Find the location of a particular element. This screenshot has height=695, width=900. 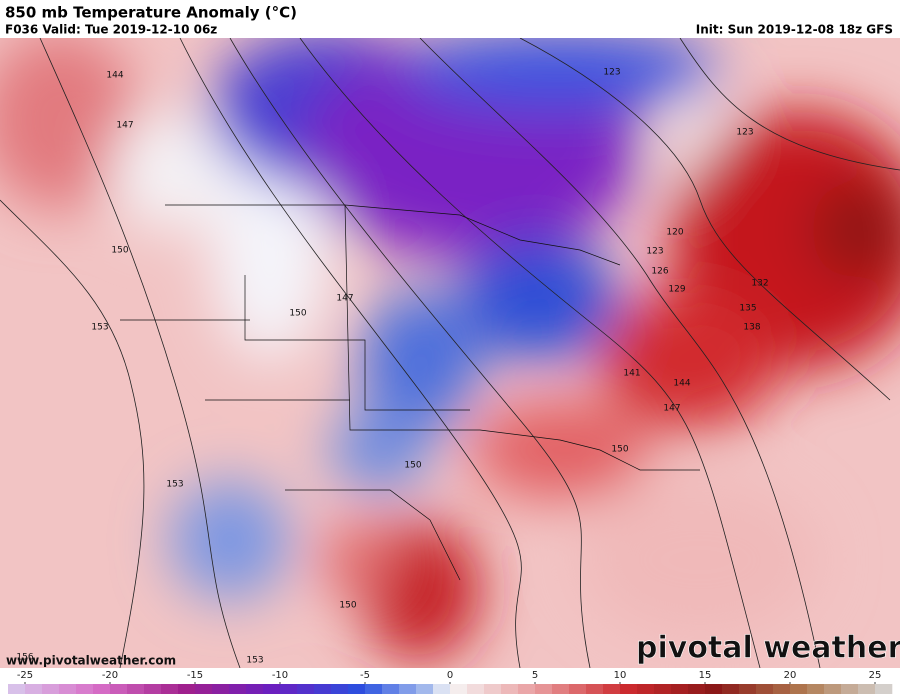

colorbar-tick-label: -5 is located at coordinates (365, 675).